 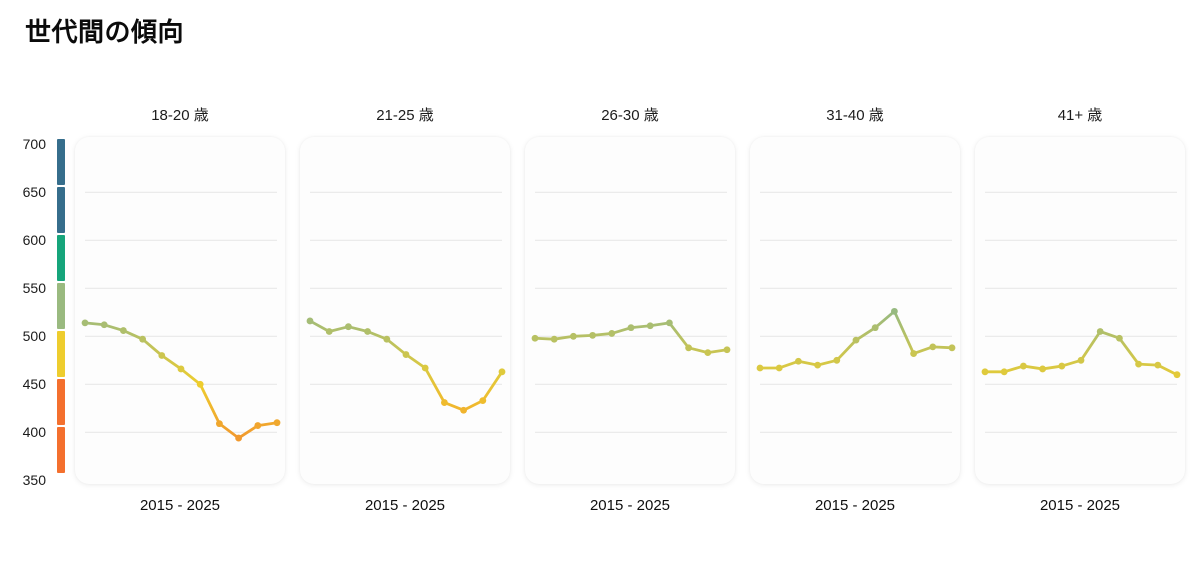 I want to click on panel-title: 21-25 歳, so click(x=405, y=115).